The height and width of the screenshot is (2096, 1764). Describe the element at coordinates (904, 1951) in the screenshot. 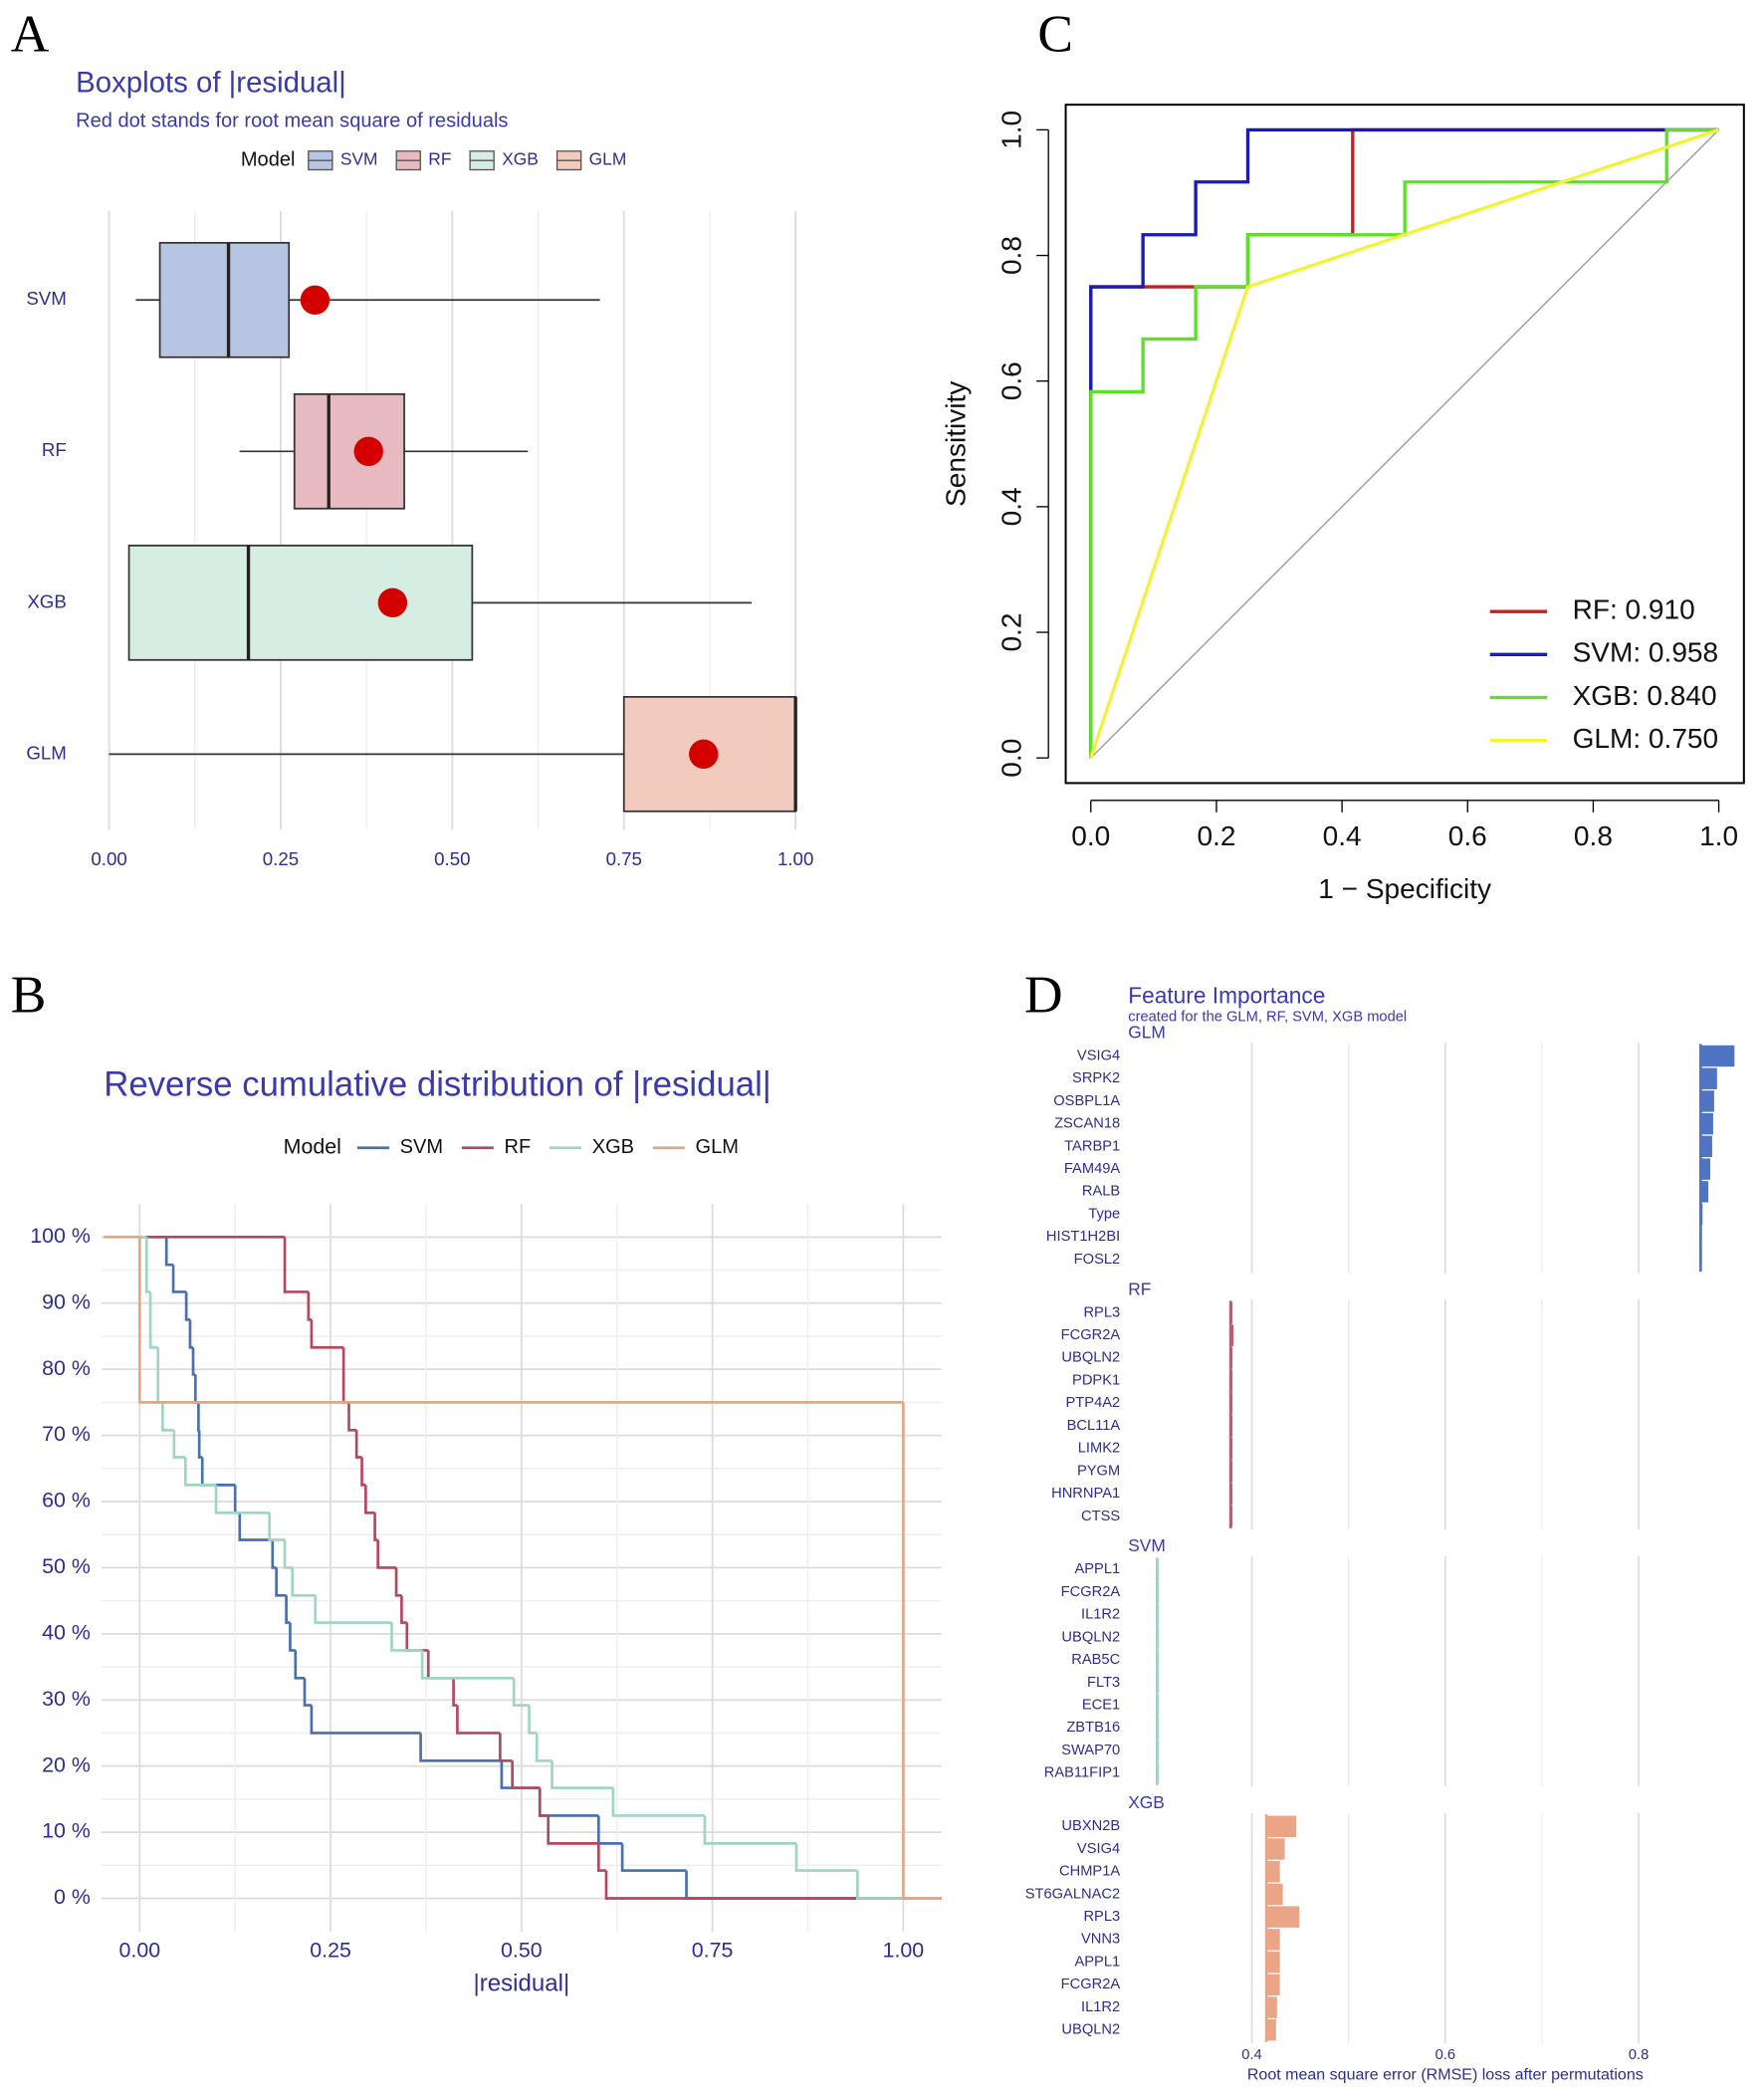

I see `x-tick-label: 1.00` at that location.